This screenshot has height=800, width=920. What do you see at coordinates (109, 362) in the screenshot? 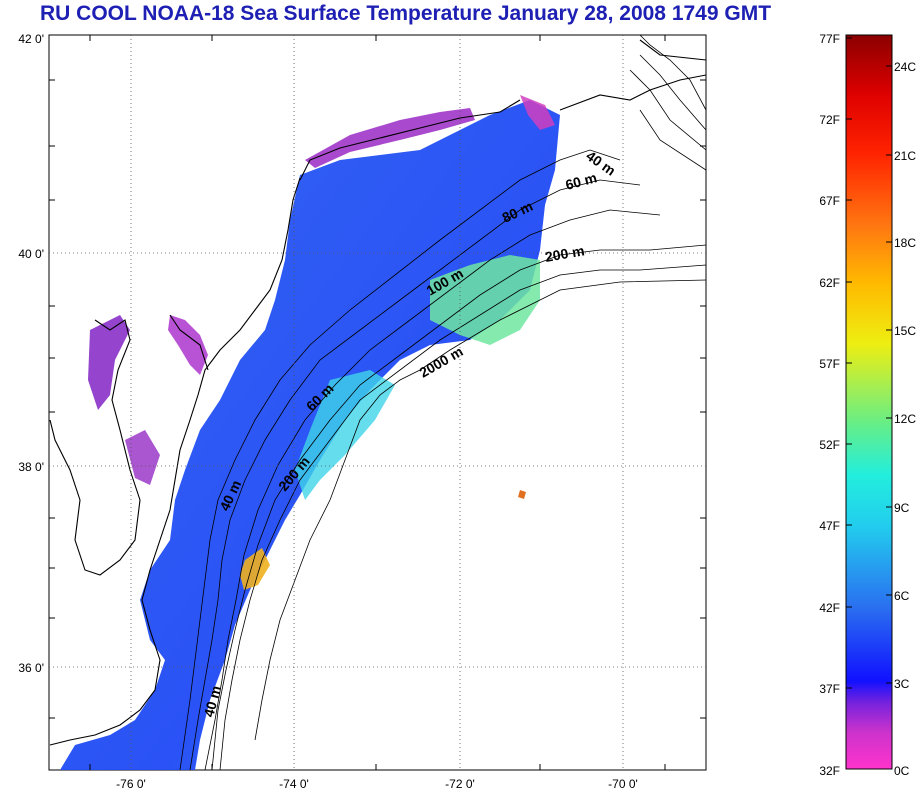
I see `sst-chesapeake` at bounding box center [109, 362].